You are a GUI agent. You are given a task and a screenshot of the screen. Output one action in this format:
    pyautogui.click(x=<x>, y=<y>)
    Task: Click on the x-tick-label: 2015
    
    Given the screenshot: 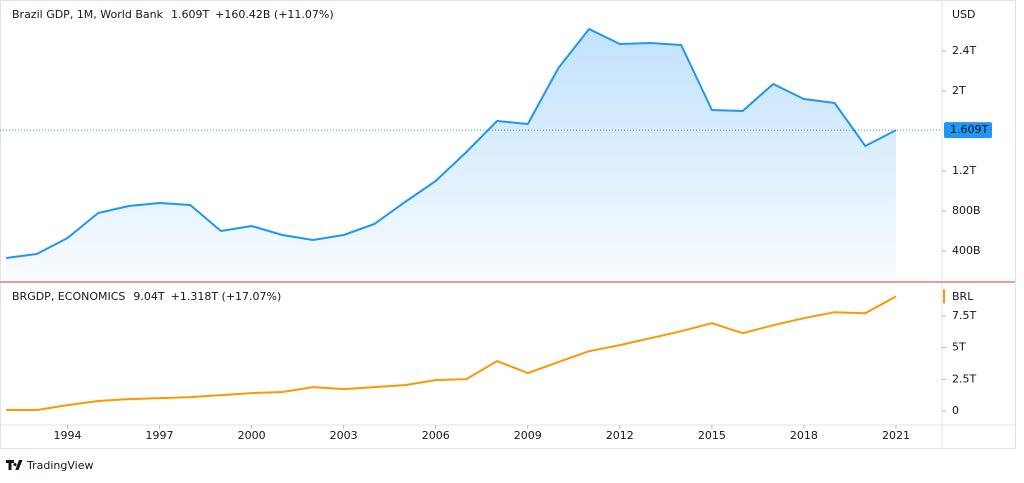 What is the action you would take?
    pyautogui.click(x=712, y=435)
    